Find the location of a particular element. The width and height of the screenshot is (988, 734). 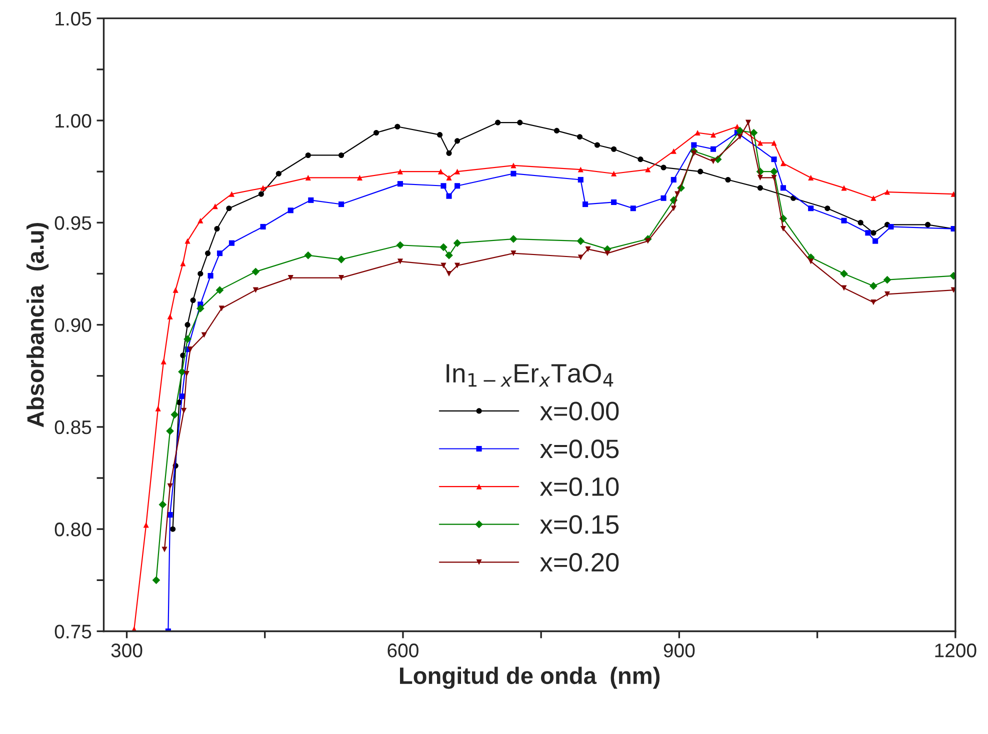

y-tick-label: 0.85 is located at coordinates (73, 427).